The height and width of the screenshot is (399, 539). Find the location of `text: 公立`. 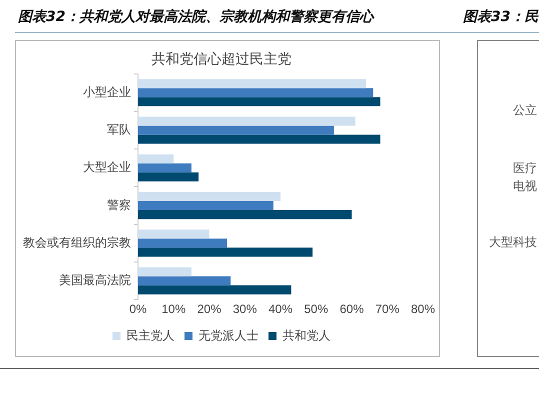

text: 公立 is located at coordinates (525, 110).